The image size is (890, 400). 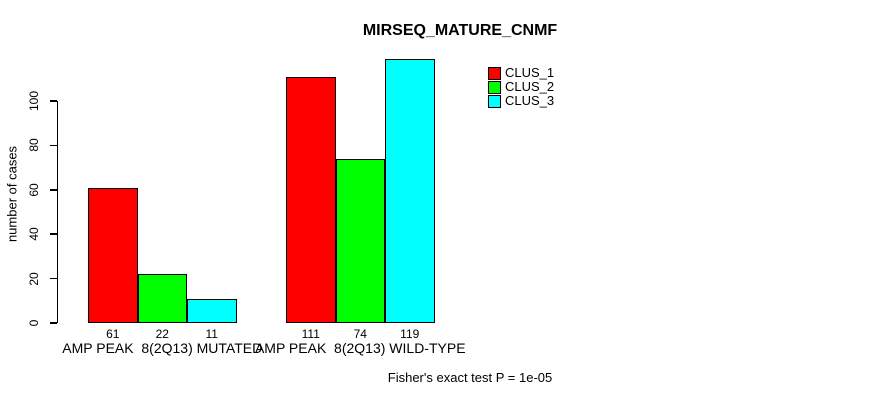 What do you see at coordinates (57, 212) in the screenshot?
I see `y-axis-line` at bounding box center [57, 212].